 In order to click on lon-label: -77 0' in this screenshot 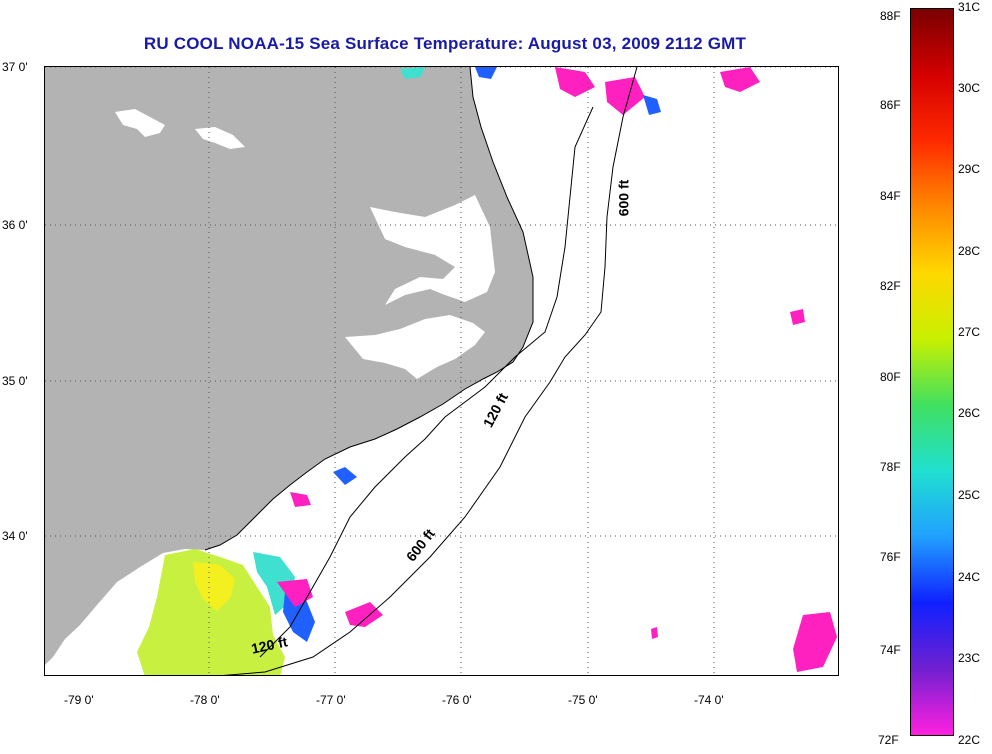, I will do `click(331, 700)`.